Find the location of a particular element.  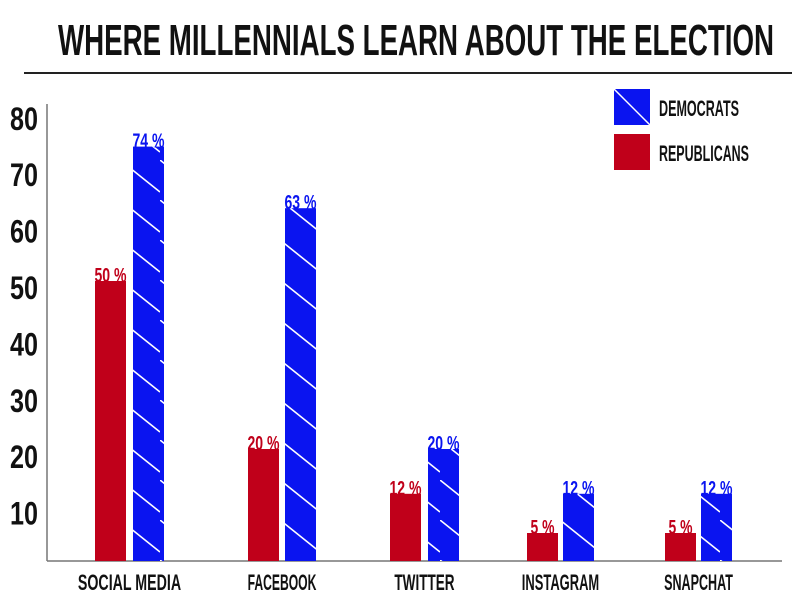

legend-label-democrats: DEMOCRATS is located at coordinates (699, 108).